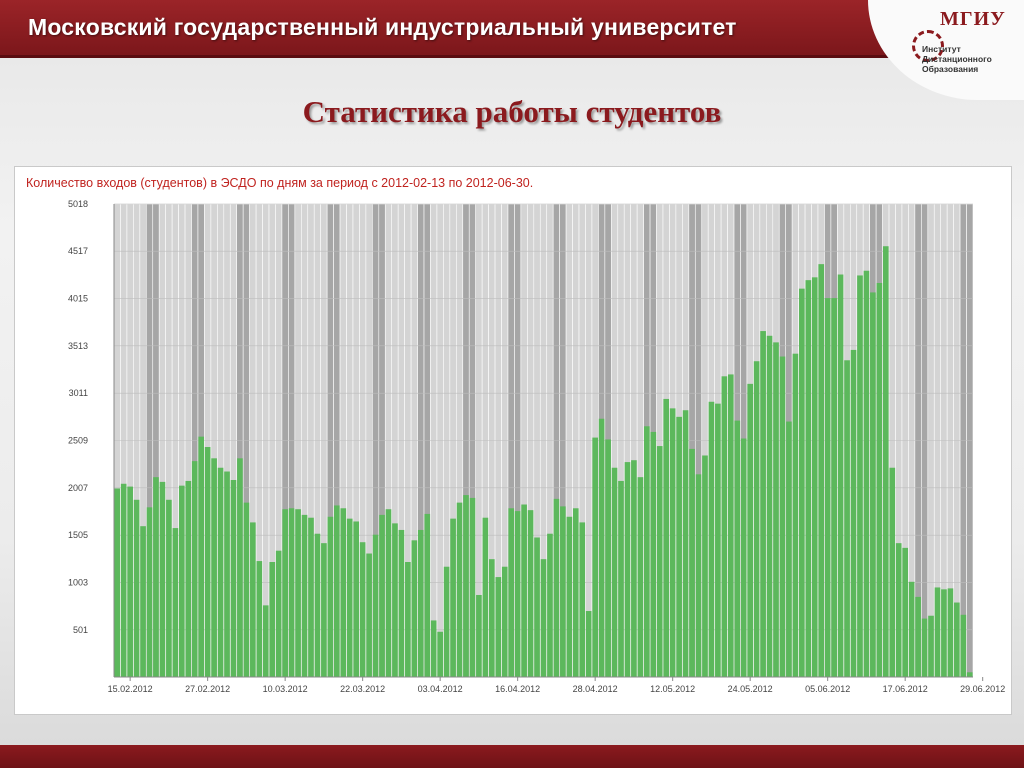  I want to click on x-tick-label: 27.02.2012, so click(207, 689).